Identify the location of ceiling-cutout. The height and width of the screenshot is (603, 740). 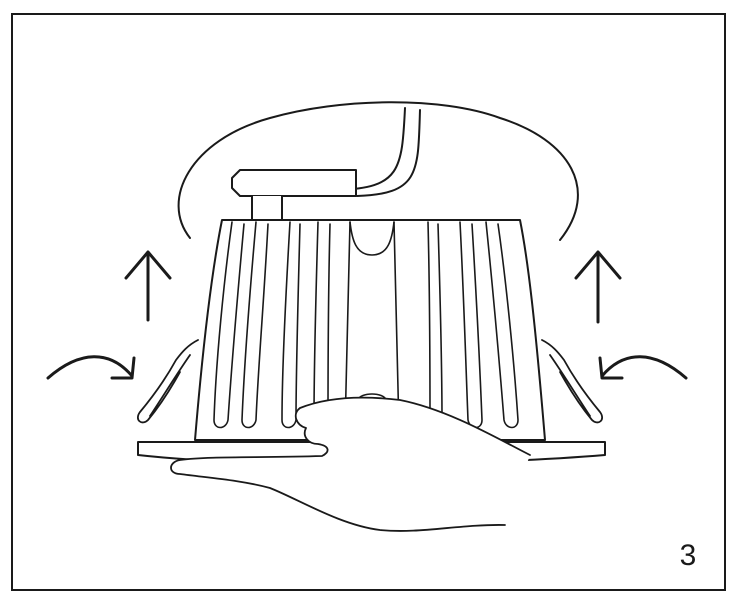
(378, 171).